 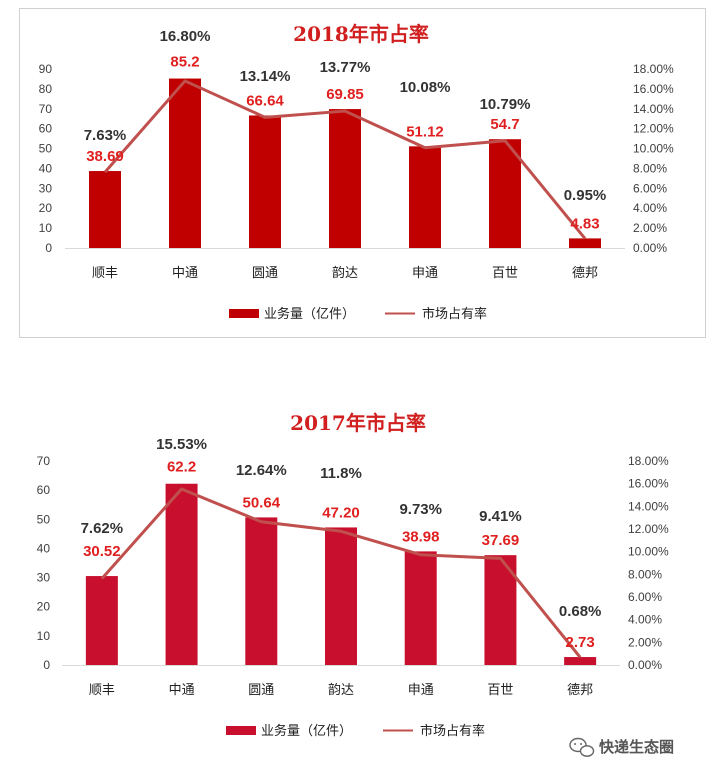 I want to click on share-value-label-6: 0.68%, so click(x=580, y=611).